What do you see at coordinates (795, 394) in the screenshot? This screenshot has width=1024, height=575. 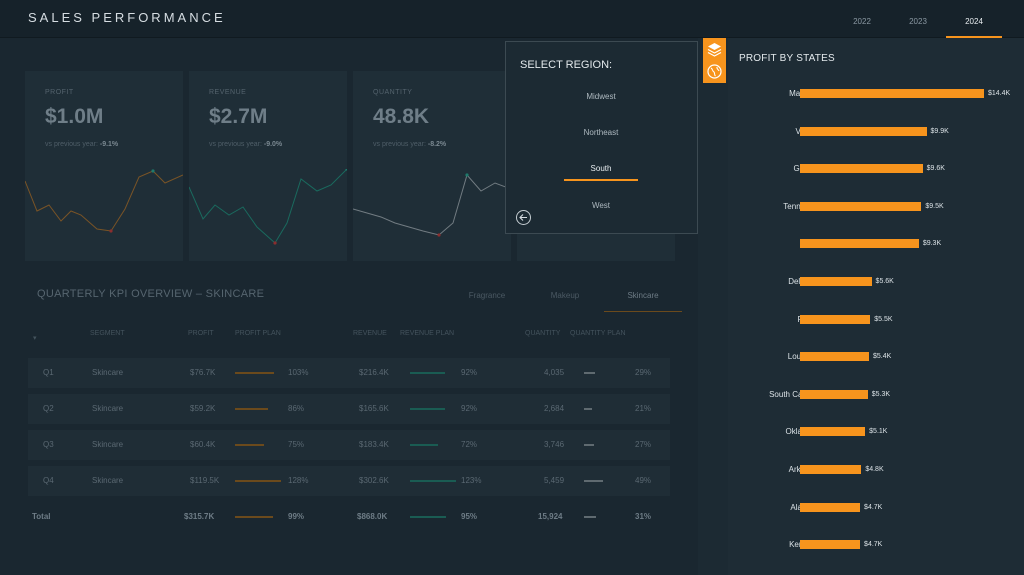 I see `state-label: South Carolina` at bounding box center [795, 394].